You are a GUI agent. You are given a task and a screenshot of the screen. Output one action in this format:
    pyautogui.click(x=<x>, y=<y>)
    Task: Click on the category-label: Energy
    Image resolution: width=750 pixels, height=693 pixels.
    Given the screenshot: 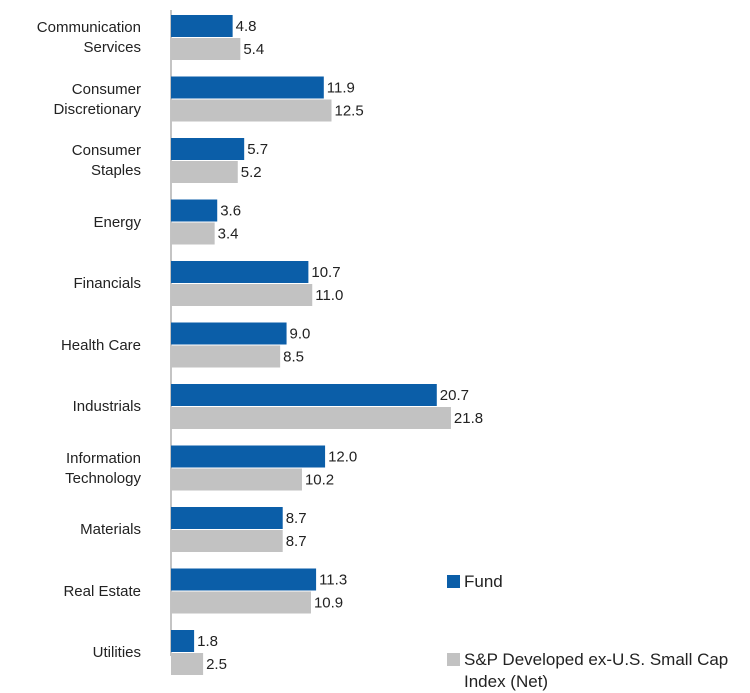 What is the action you would take?
    pyautogui.click(x=117, y=222)
    